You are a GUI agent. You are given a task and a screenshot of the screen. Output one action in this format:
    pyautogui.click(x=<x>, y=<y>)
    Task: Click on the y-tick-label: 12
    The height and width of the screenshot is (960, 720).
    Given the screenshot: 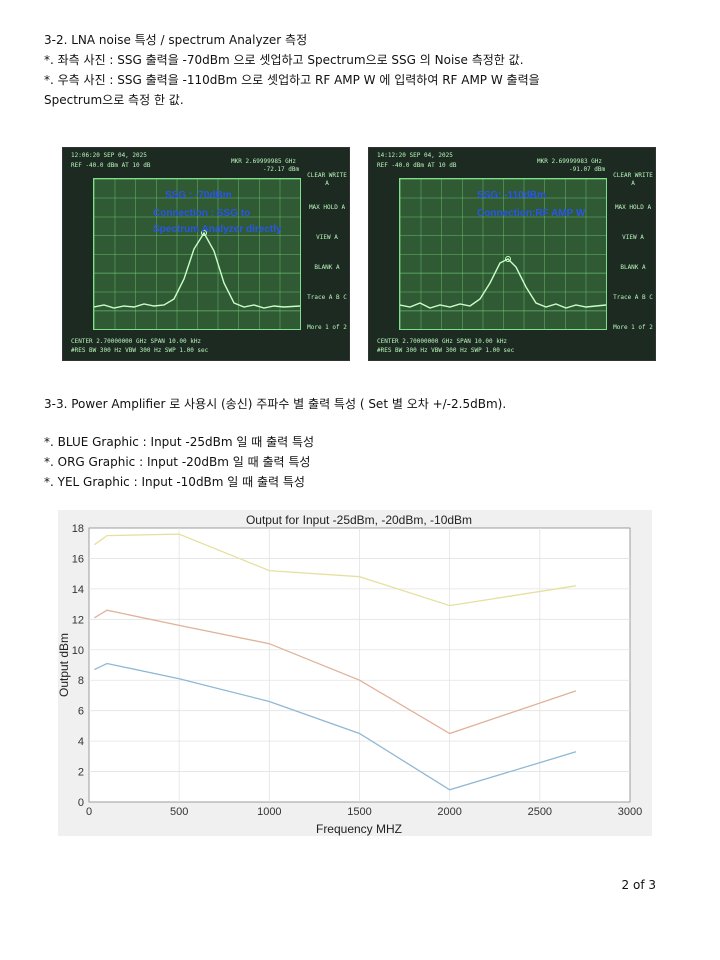 What is the action you would take?
    pyautogui.click(x=78, y=620)
    